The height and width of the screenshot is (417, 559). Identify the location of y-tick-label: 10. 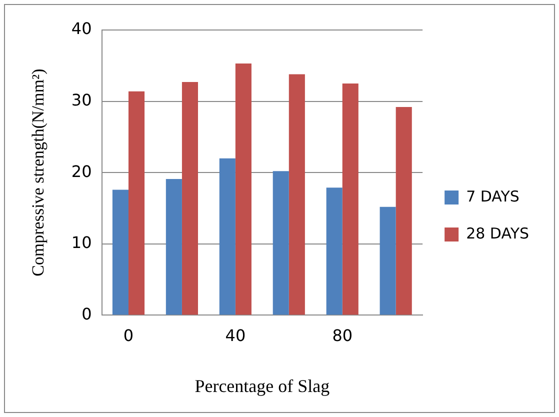
(81, 242).